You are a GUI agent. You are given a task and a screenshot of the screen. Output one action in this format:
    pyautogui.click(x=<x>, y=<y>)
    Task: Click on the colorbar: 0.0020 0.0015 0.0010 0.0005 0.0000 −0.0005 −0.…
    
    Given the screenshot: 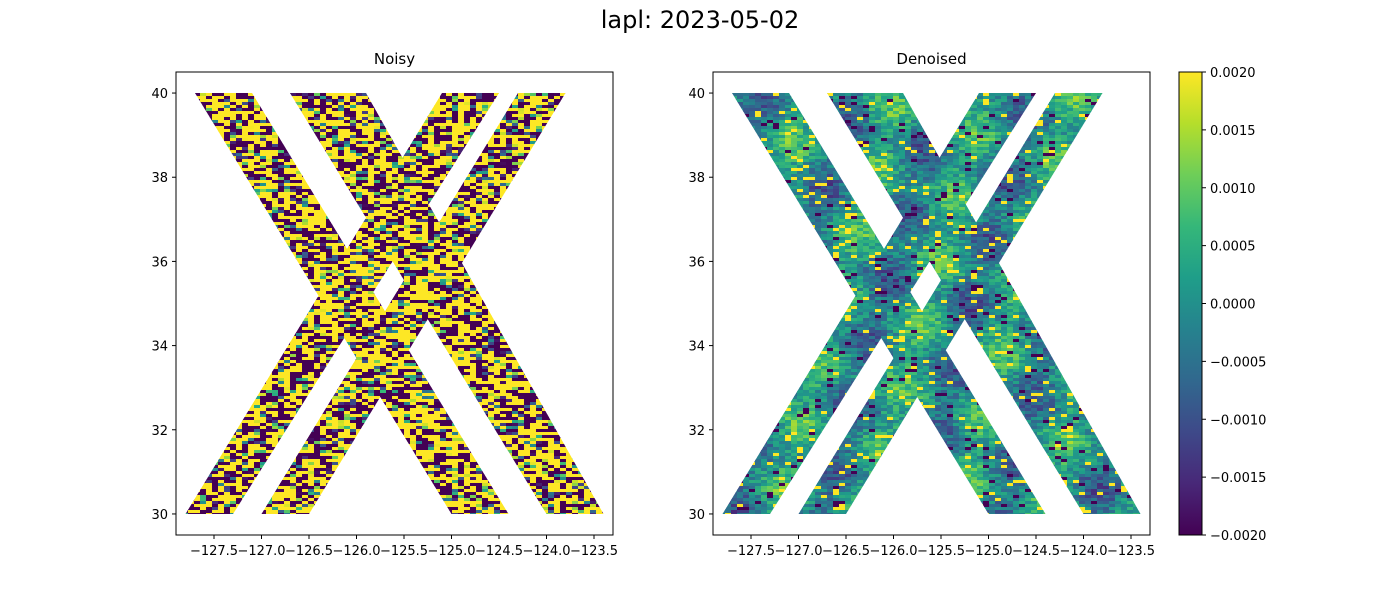 What is the action you would take?
    pyautogui.click(x=1222, y=305)
    